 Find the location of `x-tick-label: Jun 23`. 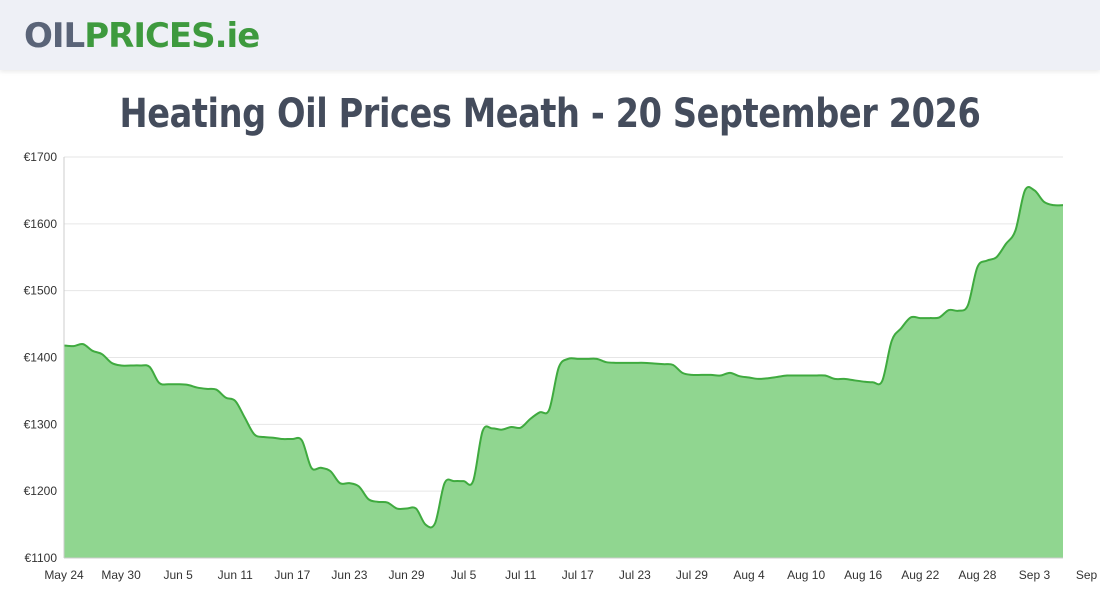

x-tick-label: Jun 23 is located at coordinates (349, 575).